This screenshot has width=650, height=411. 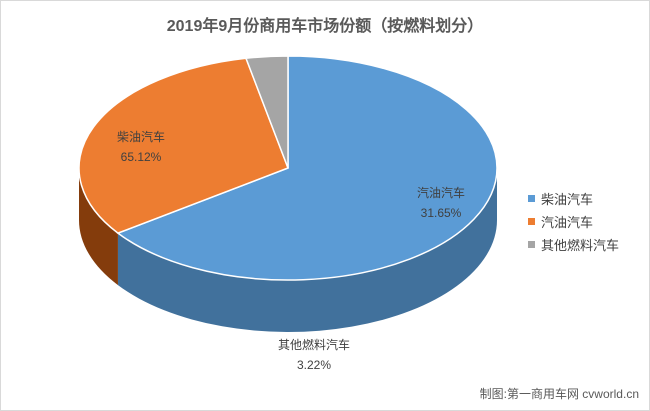 What do you see at coordinates (567, 199) in the screenshot?
I see `legend-label: 柴油汽车` at bounding box center [567, 199].